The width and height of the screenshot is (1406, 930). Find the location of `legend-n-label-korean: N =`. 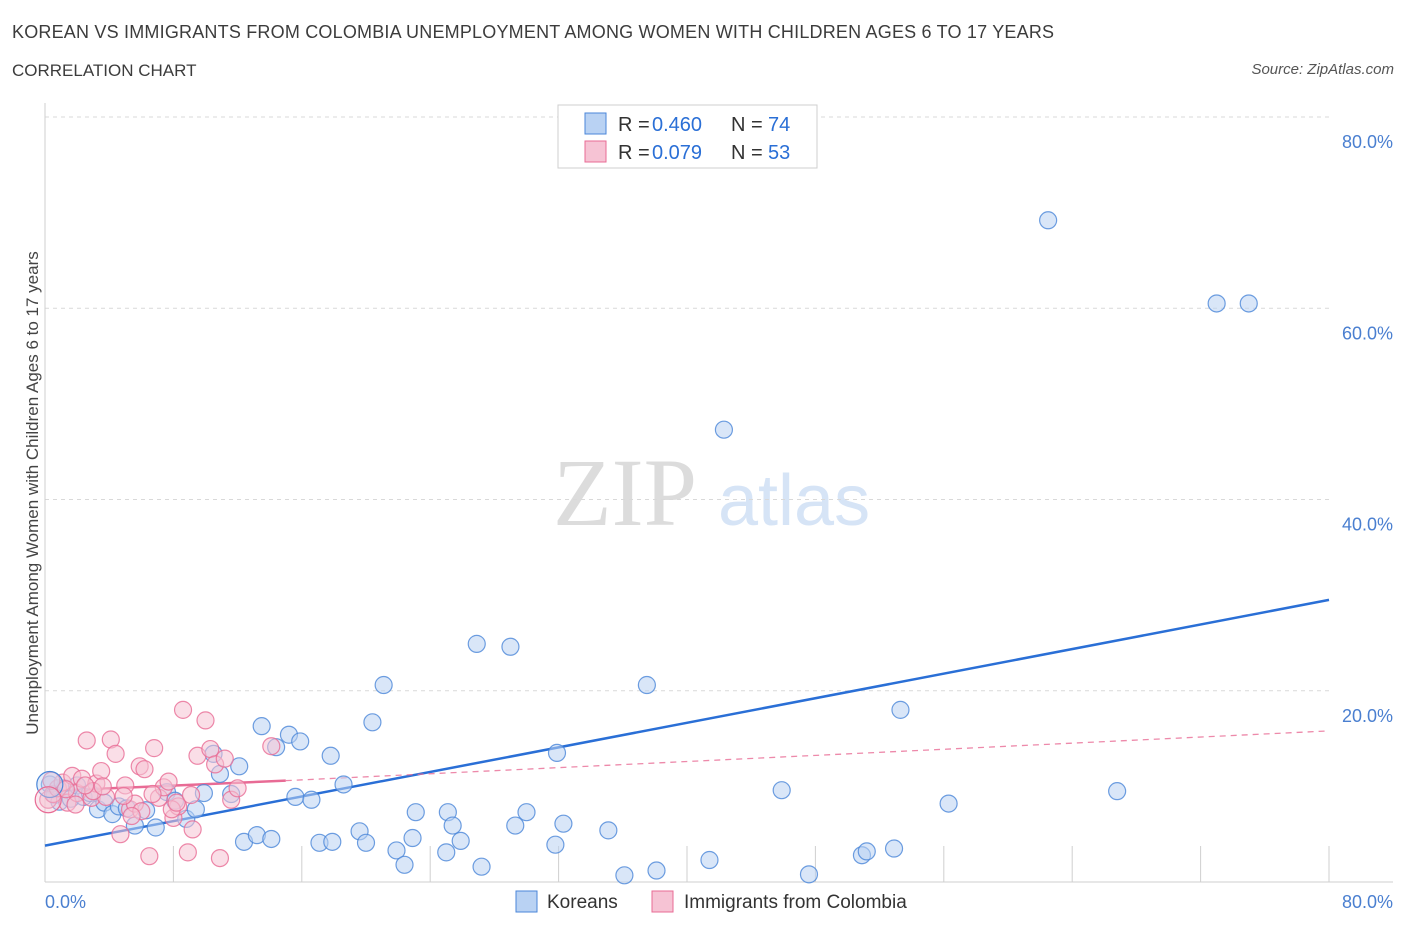

legend-n-label-korean: N = is located at coordinates (747, 125).